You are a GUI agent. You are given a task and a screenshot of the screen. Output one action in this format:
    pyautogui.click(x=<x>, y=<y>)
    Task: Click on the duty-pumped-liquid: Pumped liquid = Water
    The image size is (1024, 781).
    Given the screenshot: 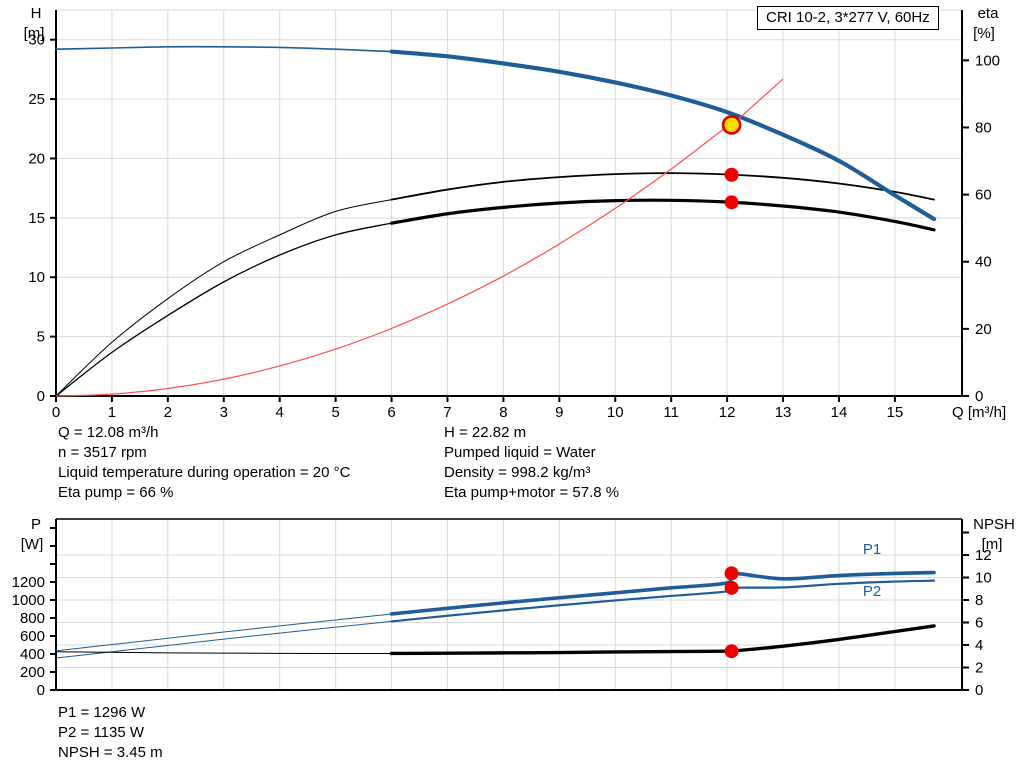 What is the action you would take?
    pyautogui.click(x=520, y=452)
    